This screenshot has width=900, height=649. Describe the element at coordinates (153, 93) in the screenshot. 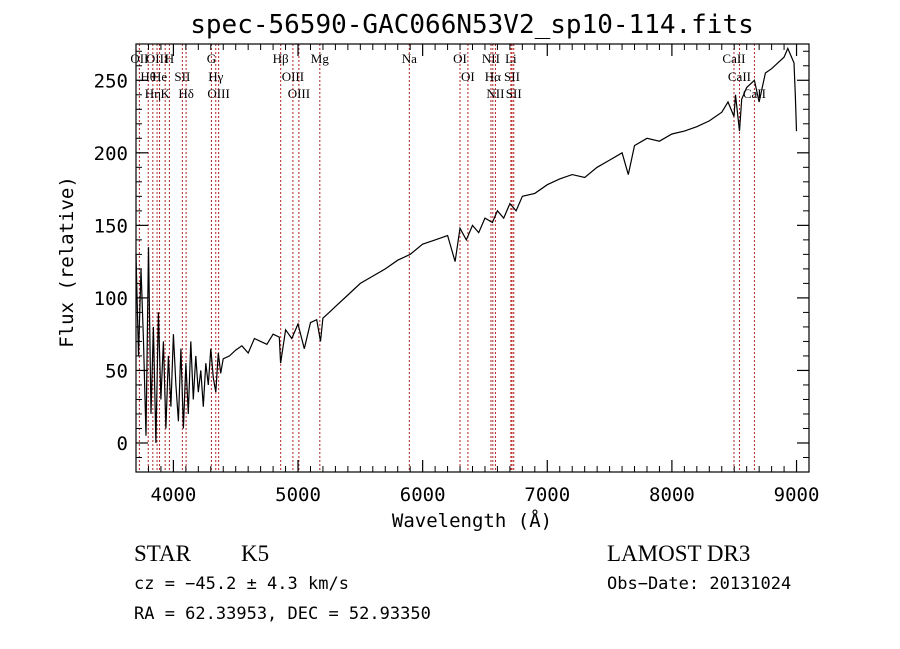

I see `line-marker-label: Hη` at that location.